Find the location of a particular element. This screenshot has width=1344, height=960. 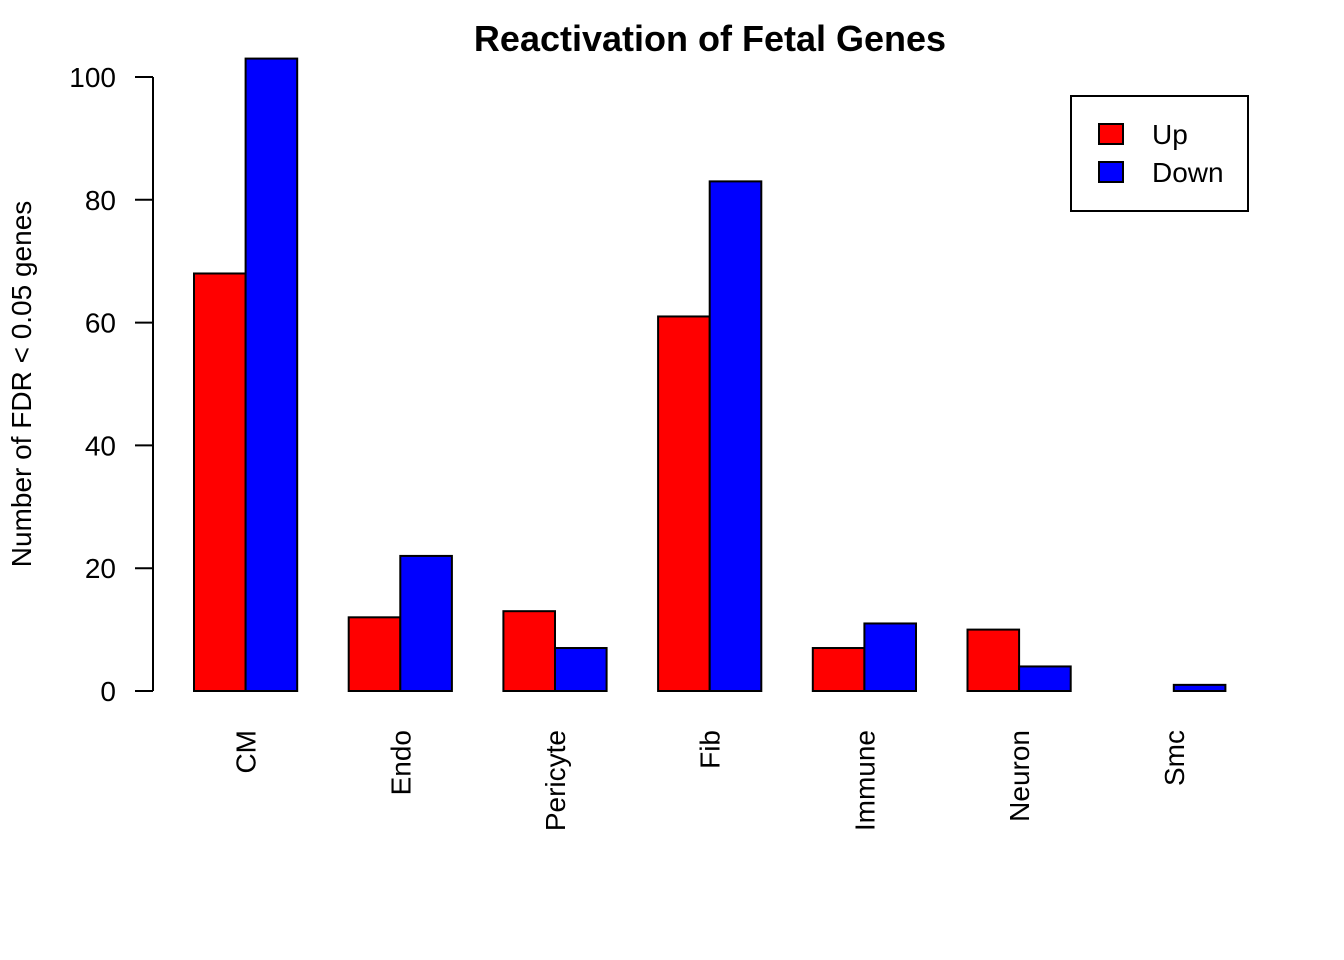

y-tick-label: 60 is located at coordinates (100, 323).